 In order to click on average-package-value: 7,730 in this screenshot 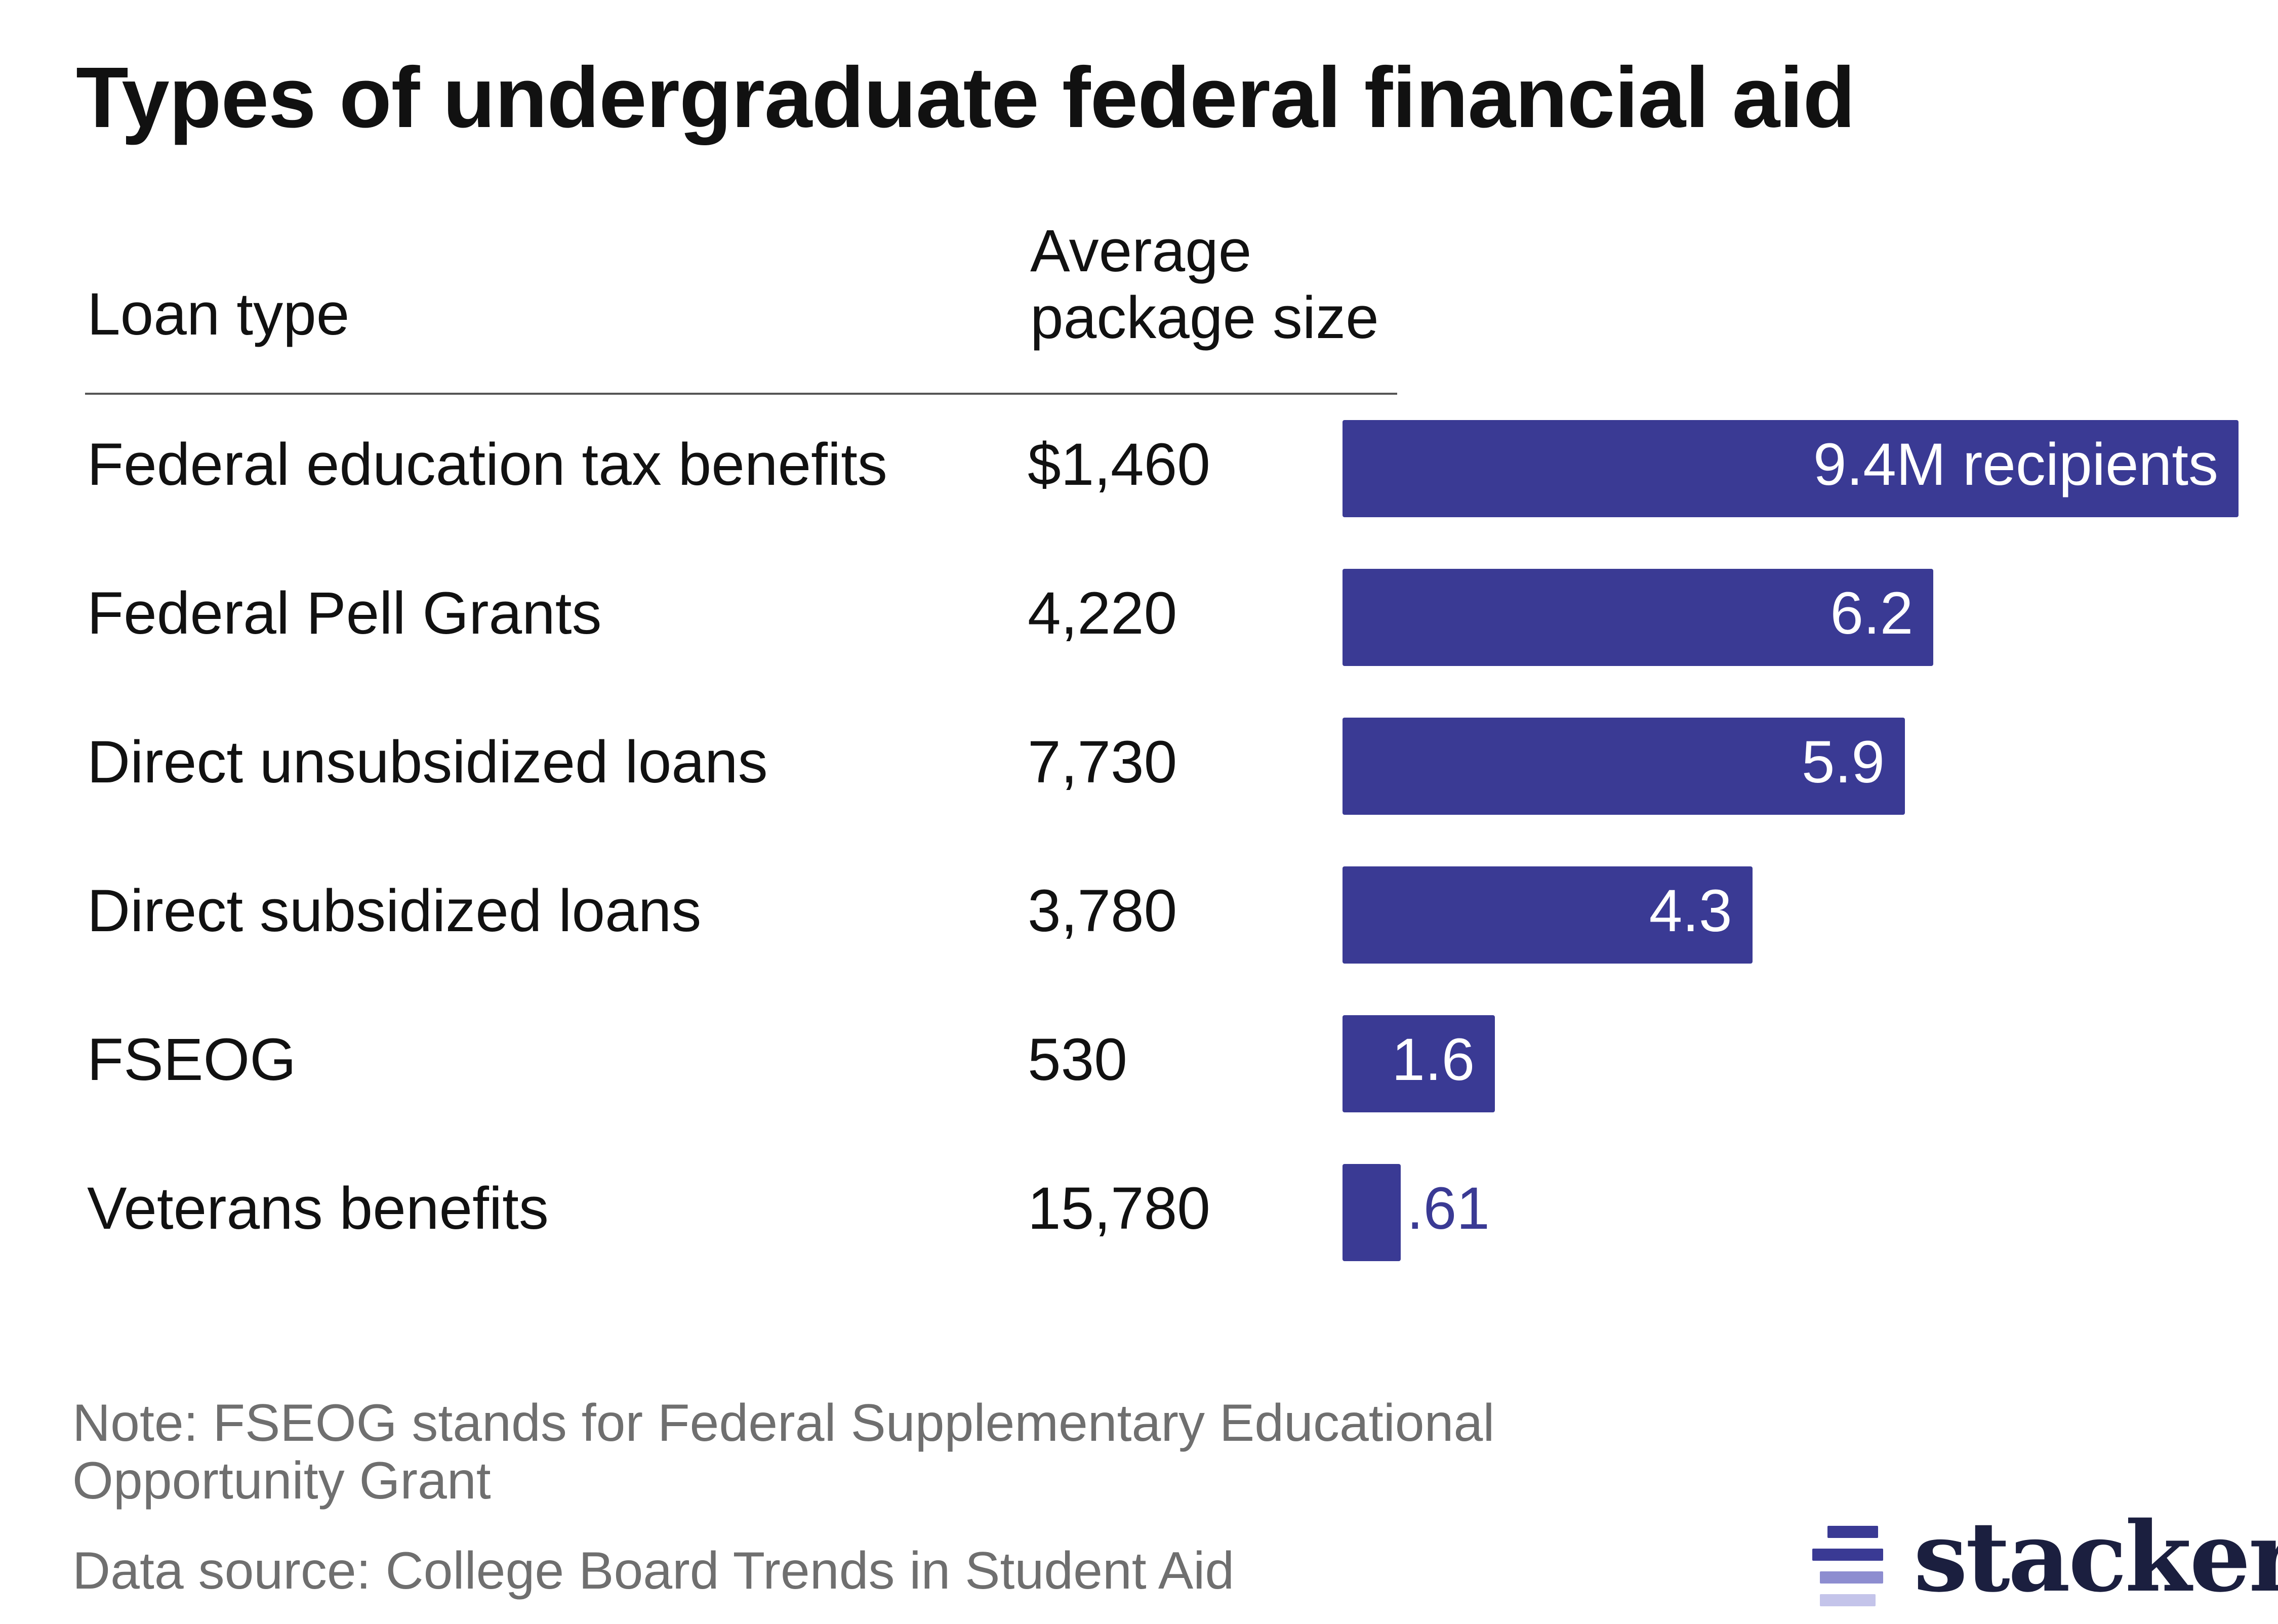, I will do `click(1102, 762)`.